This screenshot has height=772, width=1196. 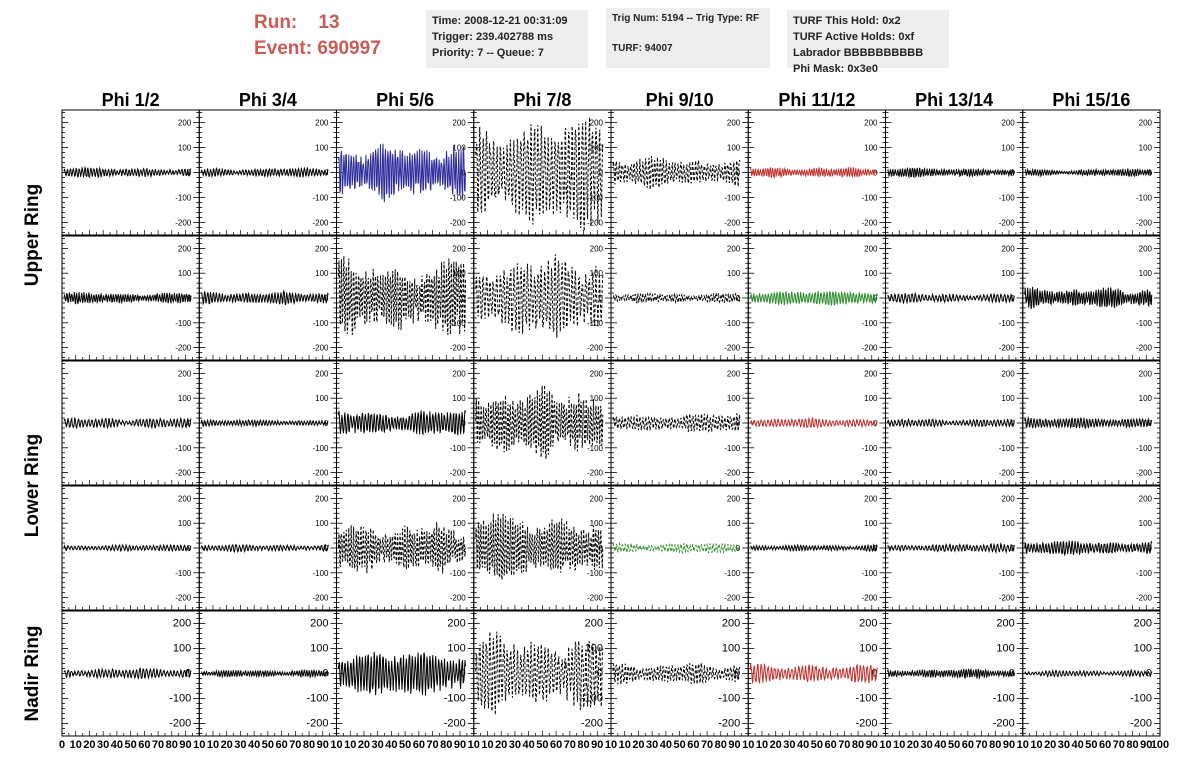 What do you see at coordinates (493, 37) in the screenshot?
I see `trigger-text: Trigger: 239.402788 ms` at bounding box center [493, 37].